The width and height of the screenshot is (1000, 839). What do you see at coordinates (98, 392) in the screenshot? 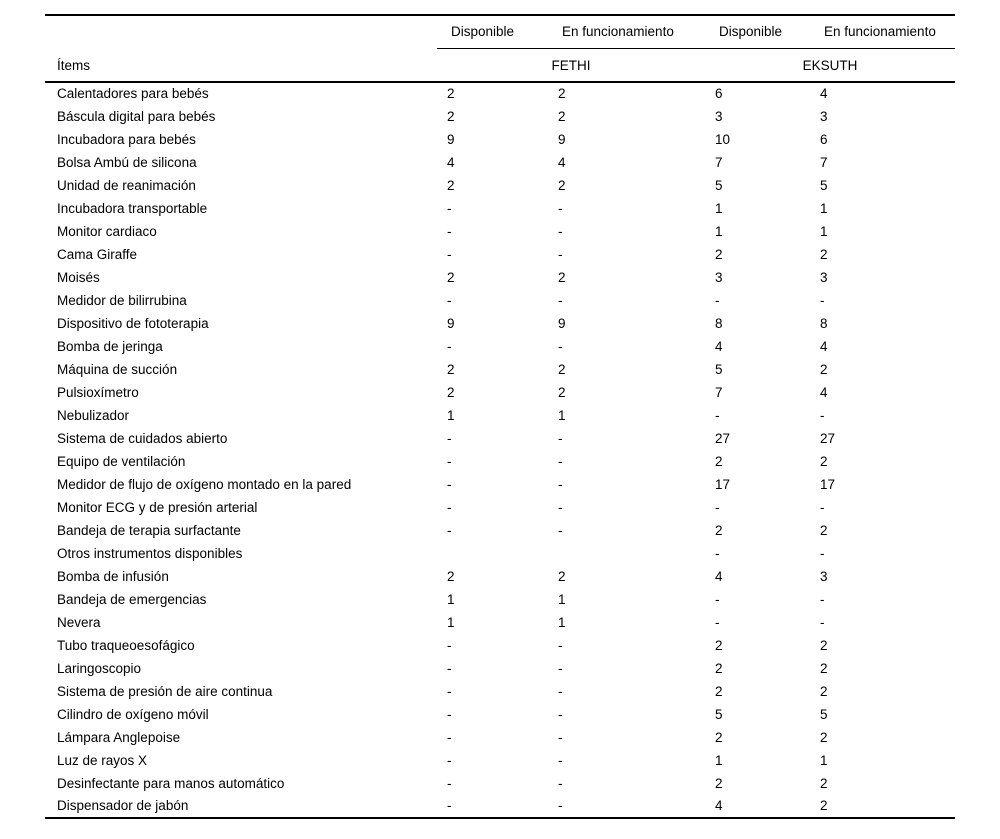
I see `item-name: Pulsioxímetro` at bounding box center [98, 392].